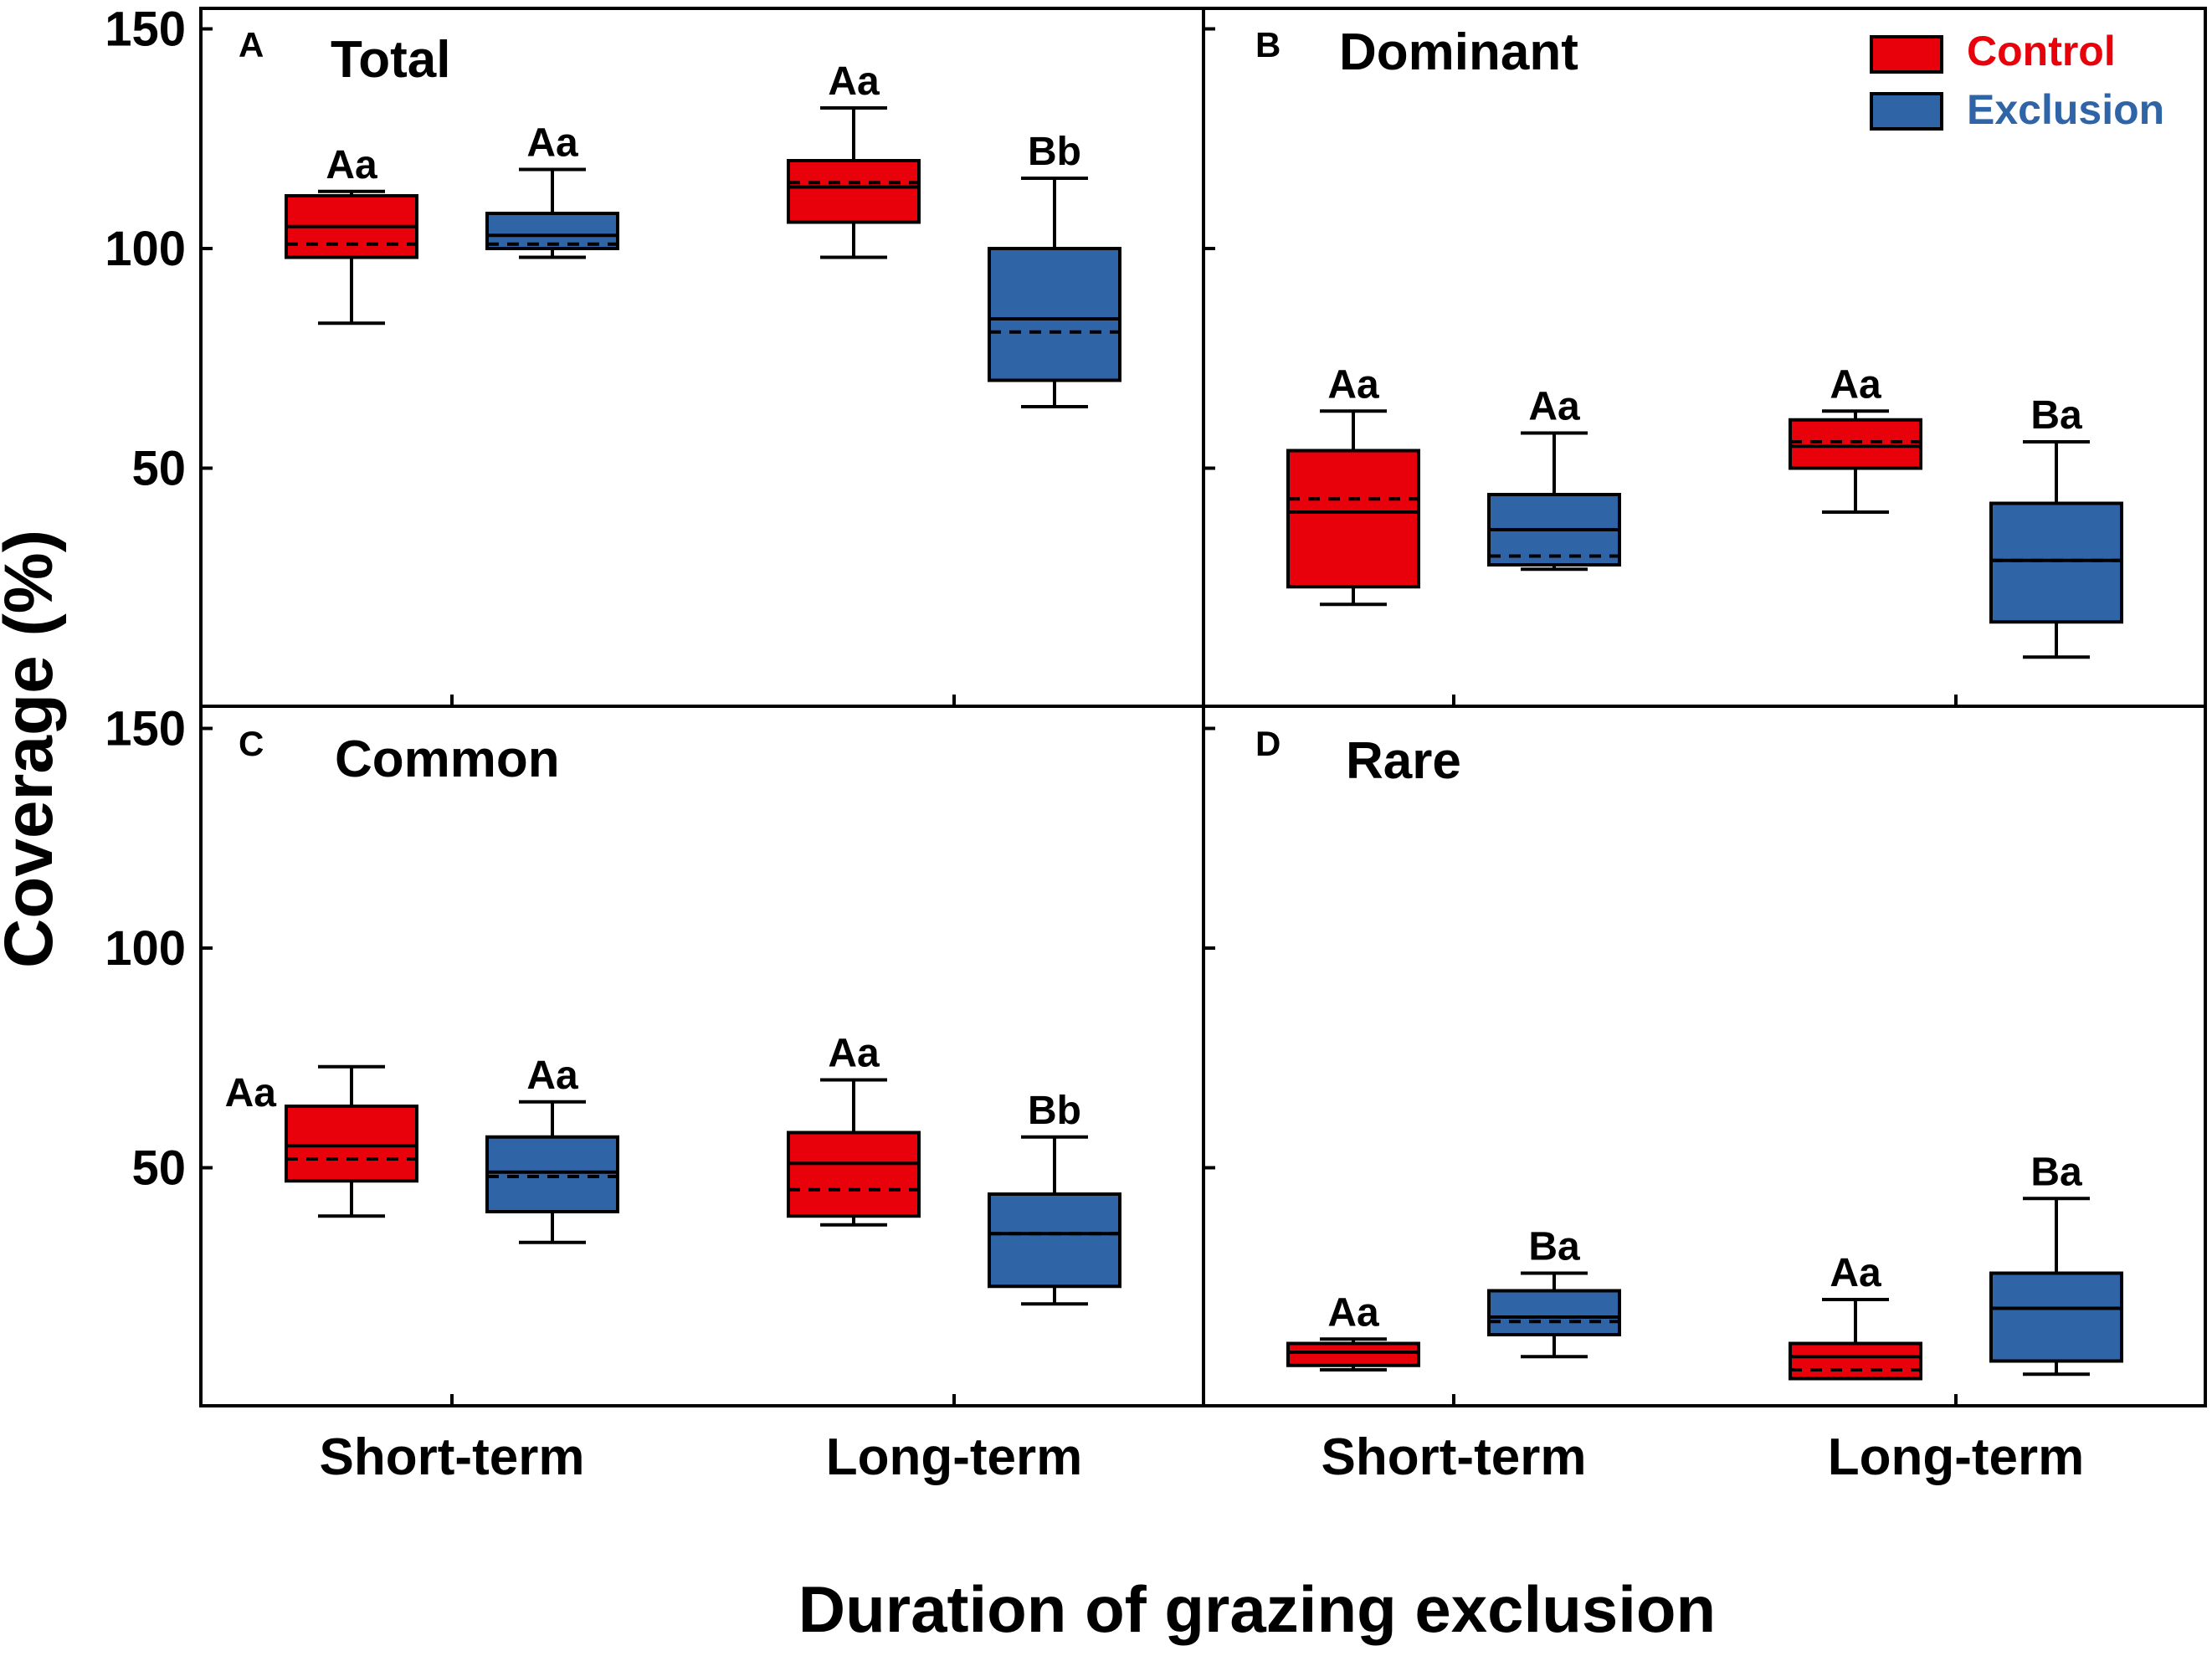 This screenshot has width=2212, height=1656. What do you see at coordinates (251, 743) in the screenshot?
I see `panel-letter-c: C` at bounding box center [251, 743].